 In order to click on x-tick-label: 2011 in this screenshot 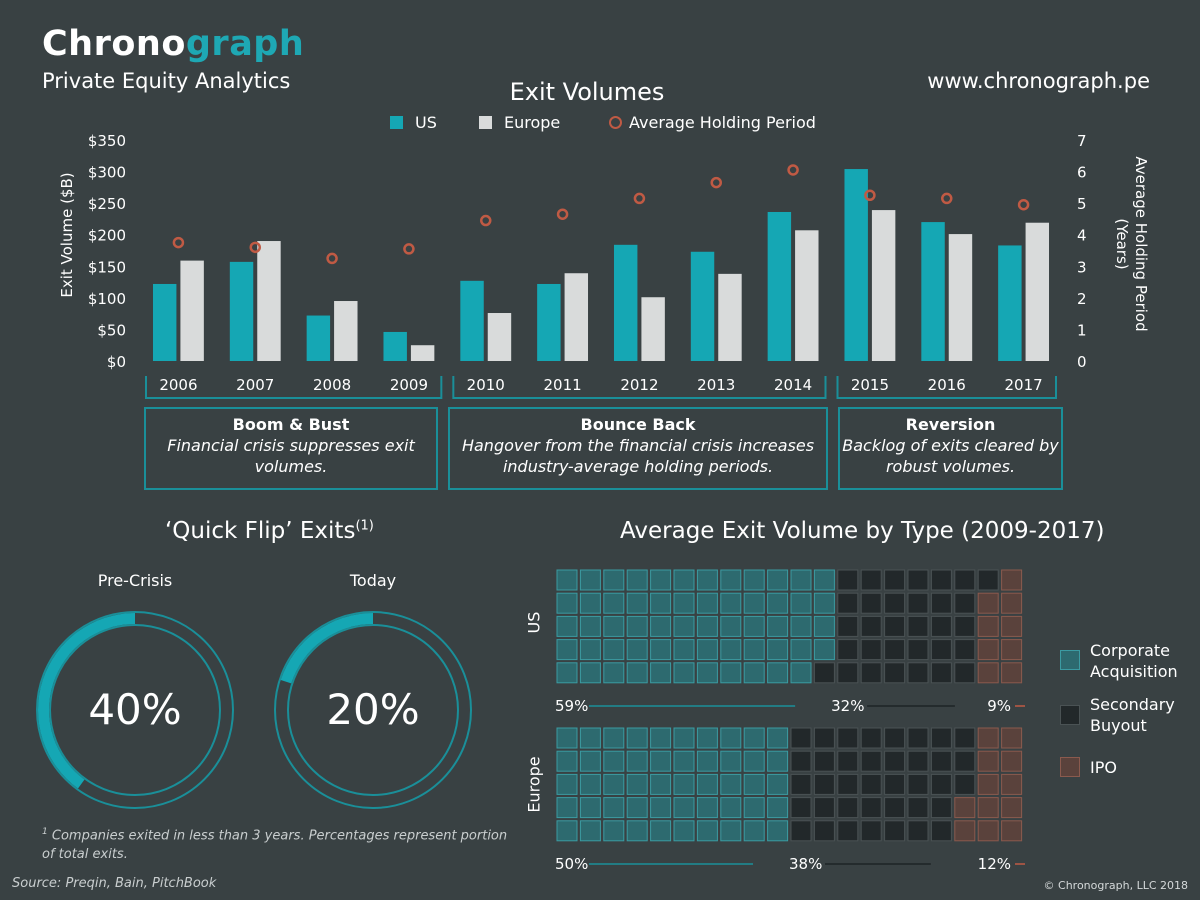, I will do `click(562, 385)`.